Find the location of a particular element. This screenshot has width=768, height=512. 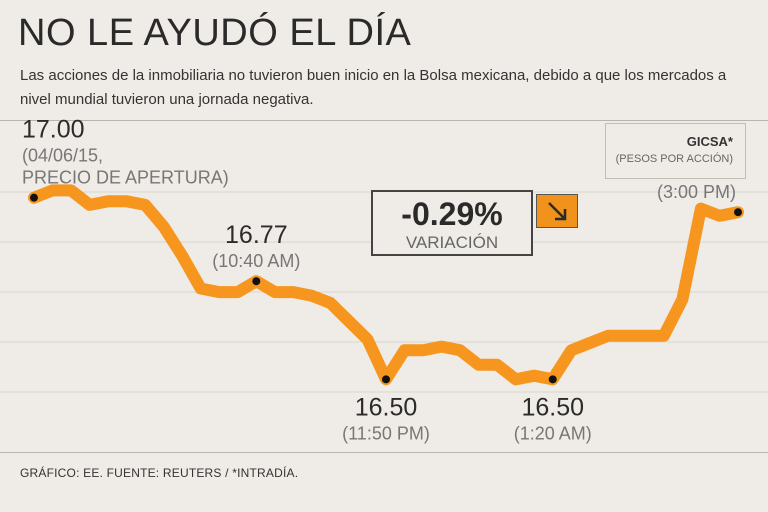

bottom-divider is located at coordinates (384, 452).